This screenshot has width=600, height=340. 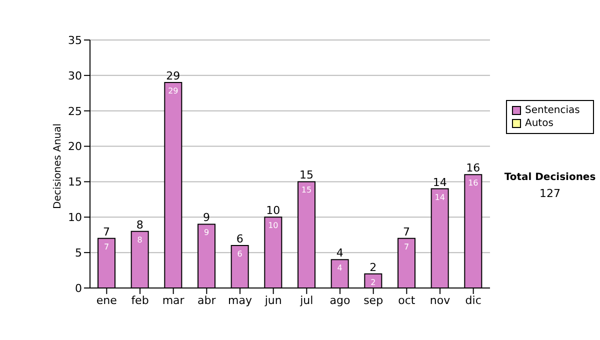 What do you see at coordinates (75, 75) in the screenshot?
I see `y-tick-label: 30` at bounding box center [75, 75].